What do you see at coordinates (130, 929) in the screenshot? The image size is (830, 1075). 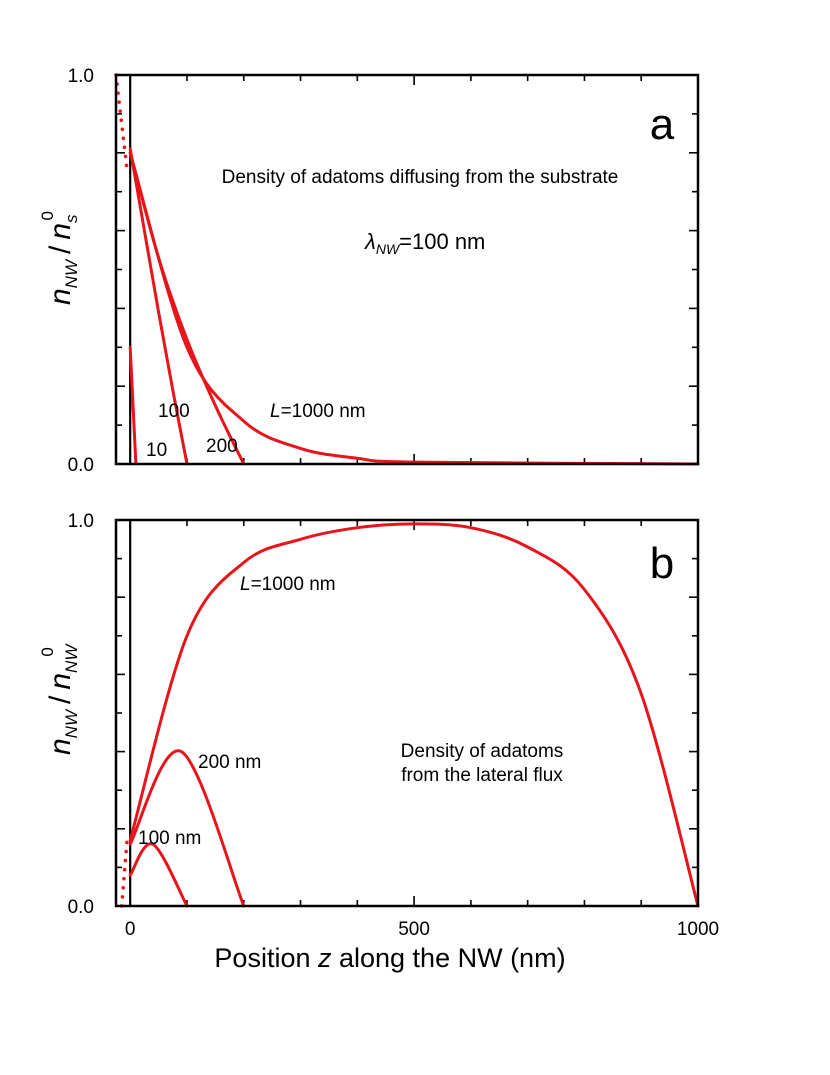 I see `x-tick-label-0: 0` at bounding box center [130, 929].